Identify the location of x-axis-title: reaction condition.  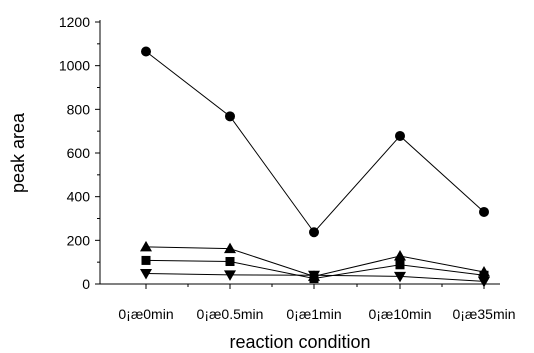
(299, 342).